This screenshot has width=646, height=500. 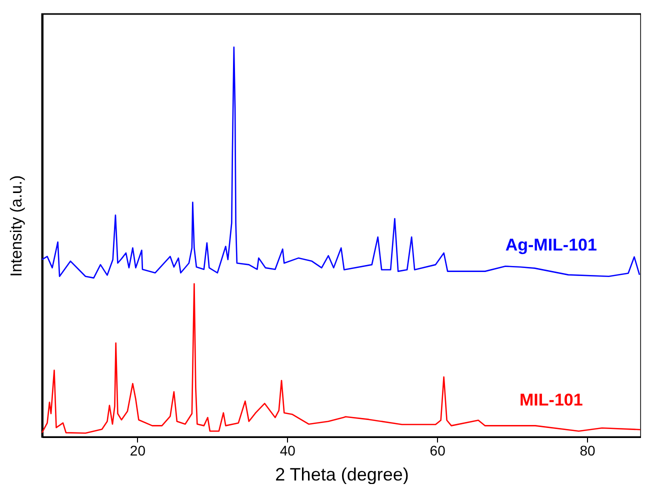 What do you see at coordinates (551, 400) in the screenshot?
I see `series-label: MIL-101` at bounding box center [551, 400].